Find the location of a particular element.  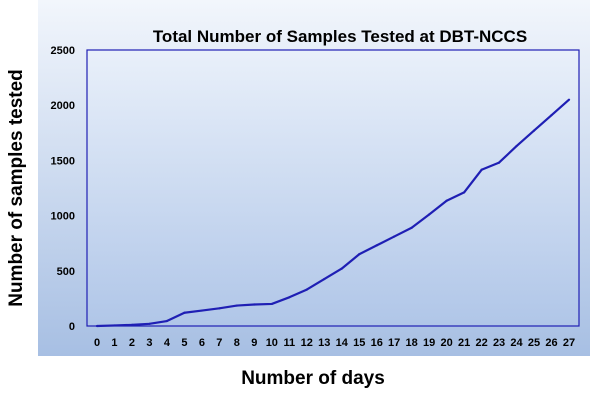

x-tick-label: 7 is located at coordinates (219, 343).